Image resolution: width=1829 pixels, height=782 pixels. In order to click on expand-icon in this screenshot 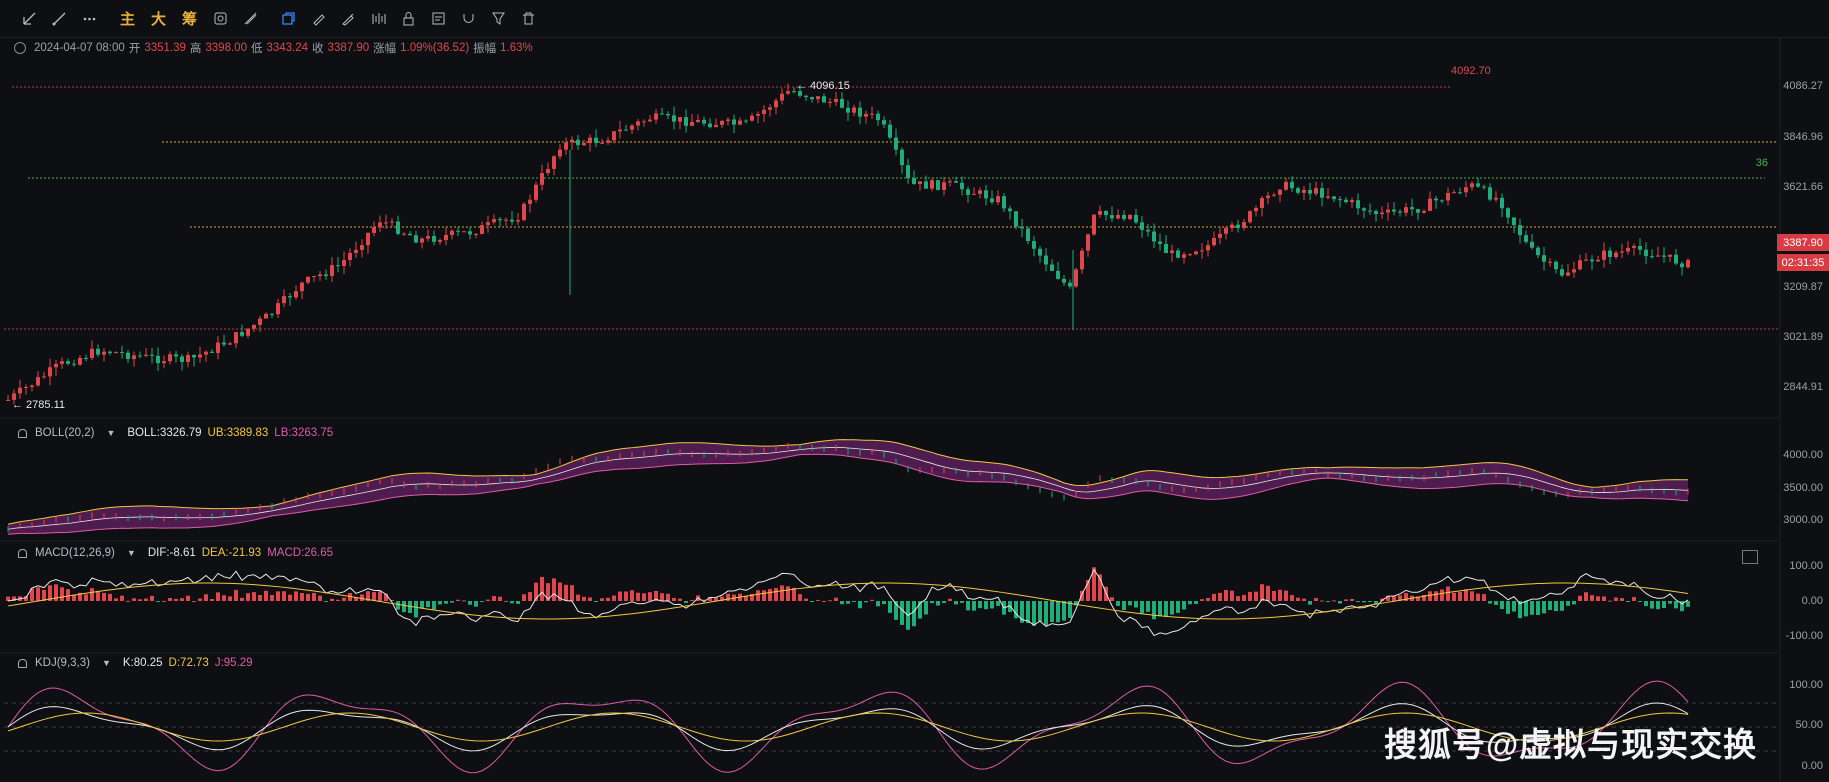, I will do `click(1750, 557)`.